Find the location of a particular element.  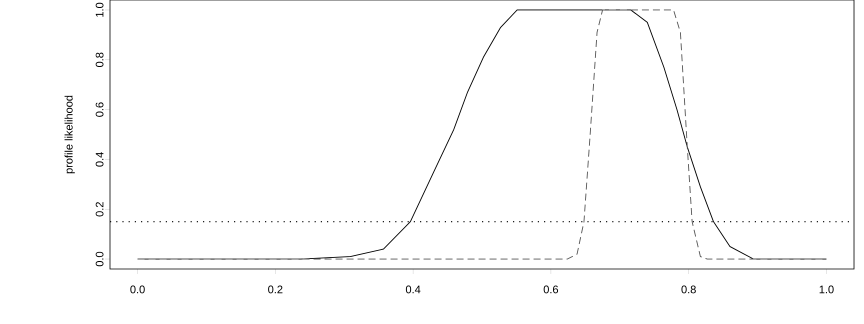

y-tick-label: 0.8 is located at coordinates (100, 59).